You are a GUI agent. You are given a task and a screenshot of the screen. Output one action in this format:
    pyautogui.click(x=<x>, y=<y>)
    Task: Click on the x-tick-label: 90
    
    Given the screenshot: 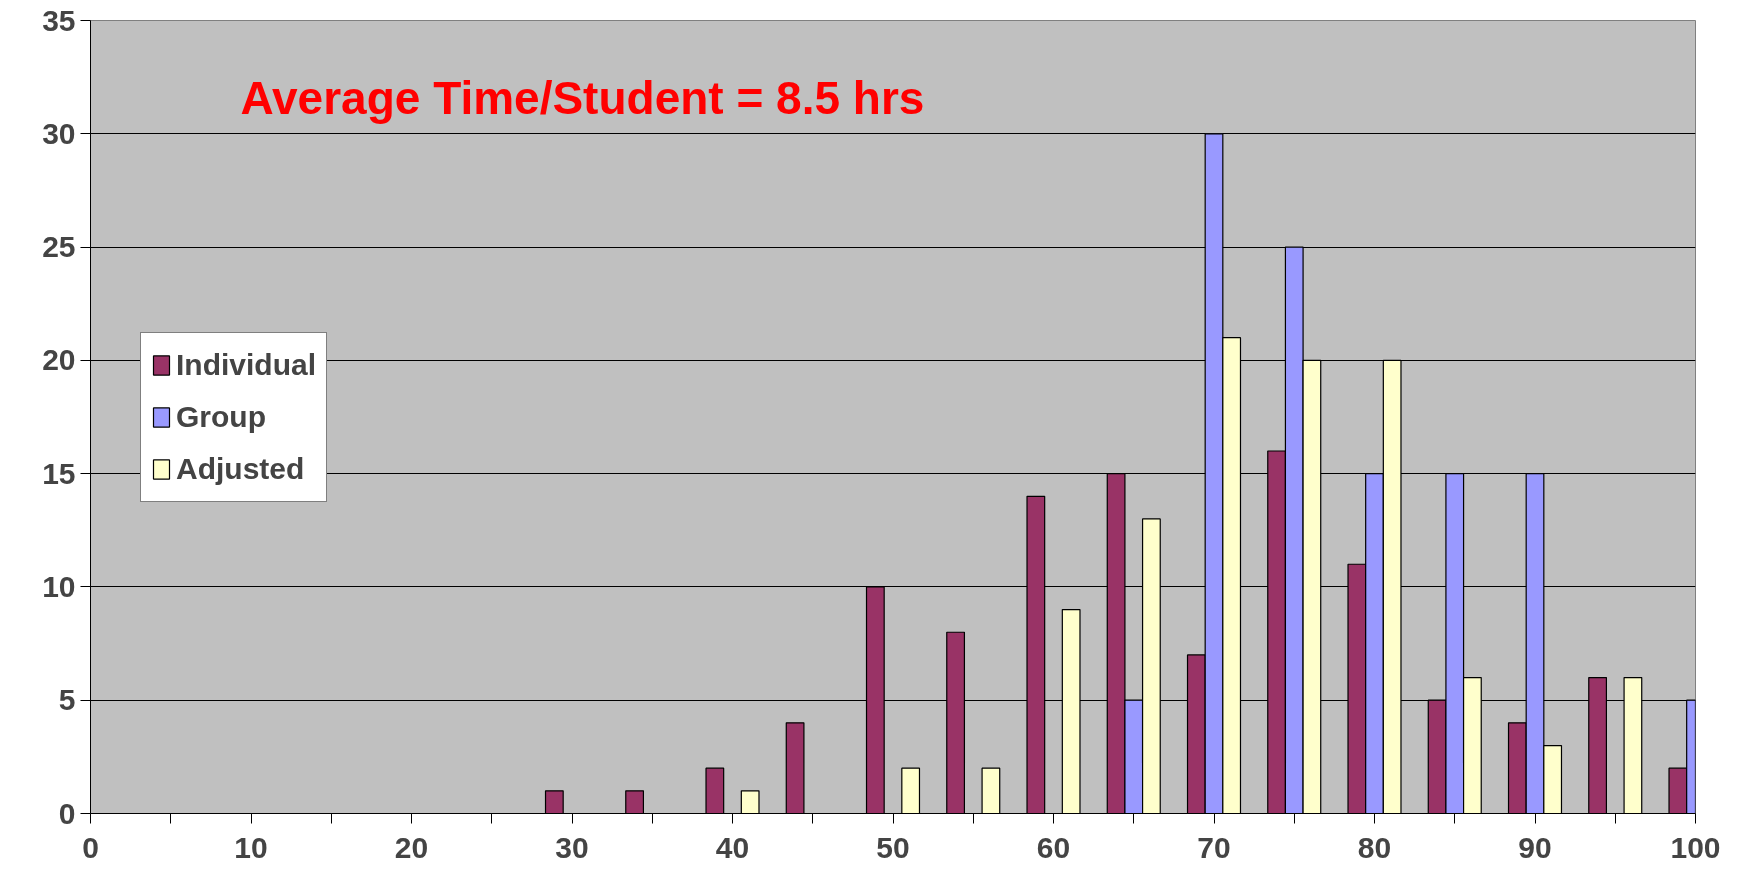 What is the action you would take?
    pyautogui.click(x=1535, y=847)
    